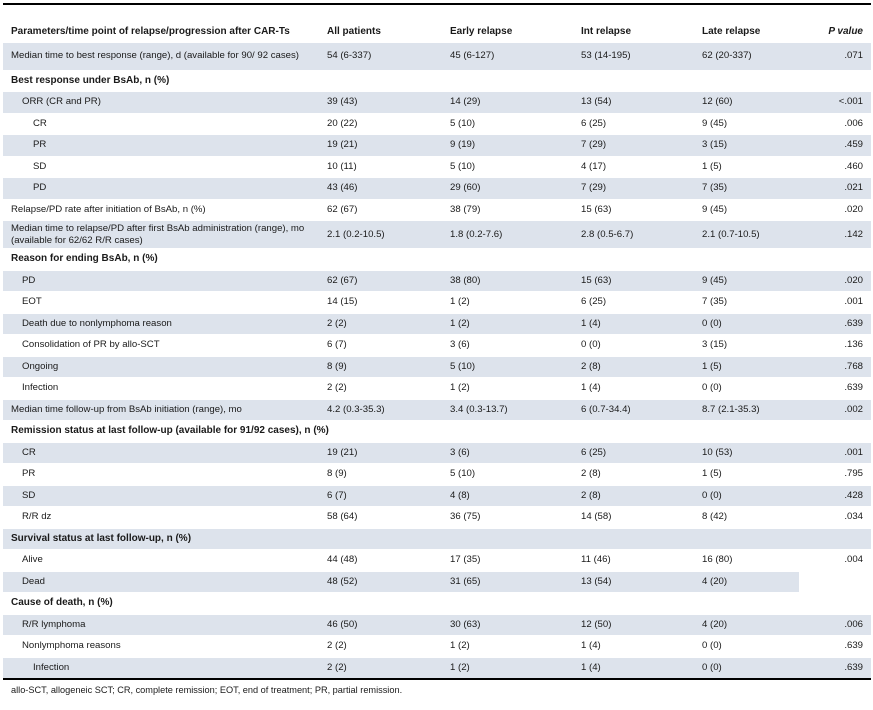  Describe the element at coordinates (507, 409) in the screenshot. I see `cell-early-relapse: 3.4 (0.3-13.7)` at that location.